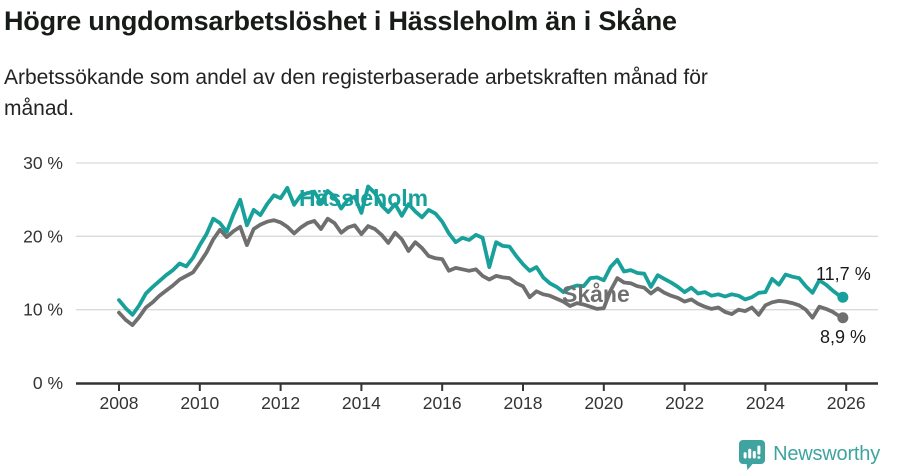 The height and width of the screenshot is (474, 900). I want to click on x-tick-label: 2012, so click(280, 403).